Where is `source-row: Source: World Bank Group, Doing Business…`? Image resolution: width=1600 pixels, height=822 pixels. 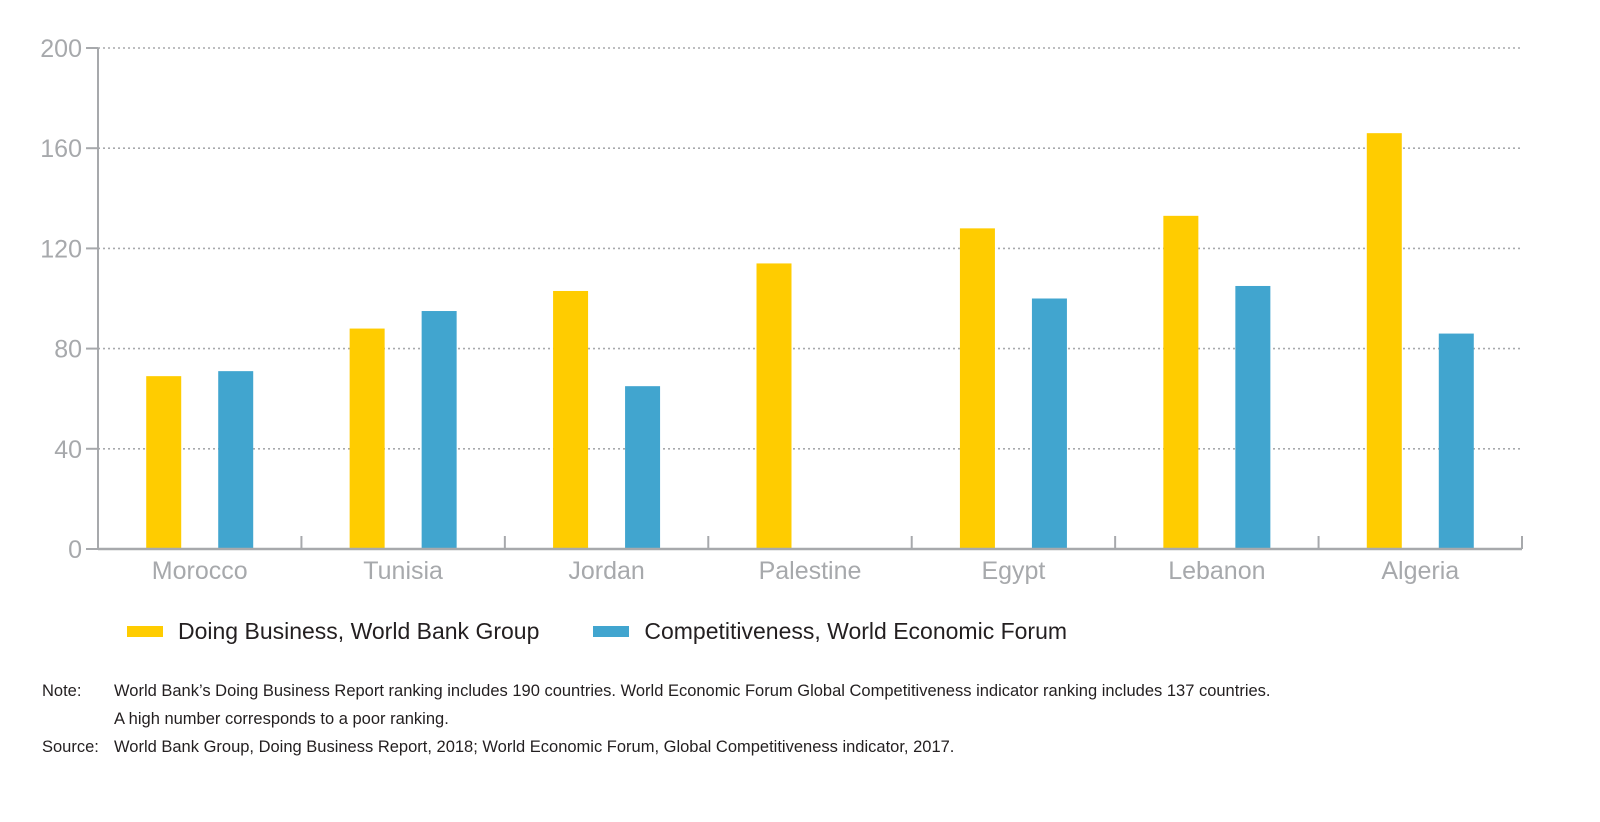
source-row: Source: World Bank Group, Doing Business… is located at coordinates (656, 747).